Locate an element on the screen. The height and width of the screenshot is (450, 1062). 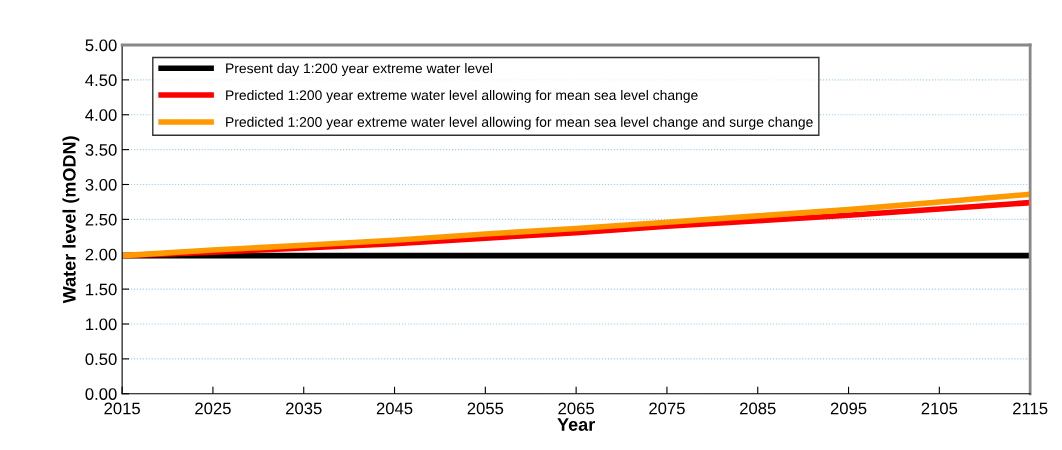
x-tick-label: 2015 is located at coordinates (122, 408).